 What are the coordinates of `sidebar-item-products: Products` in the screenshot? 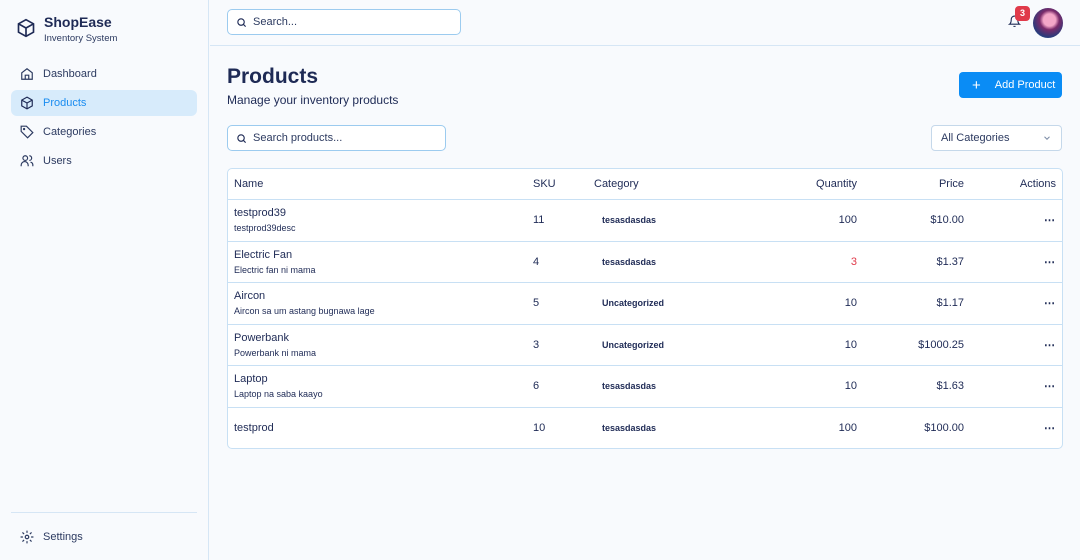 It's located at (104, 103).